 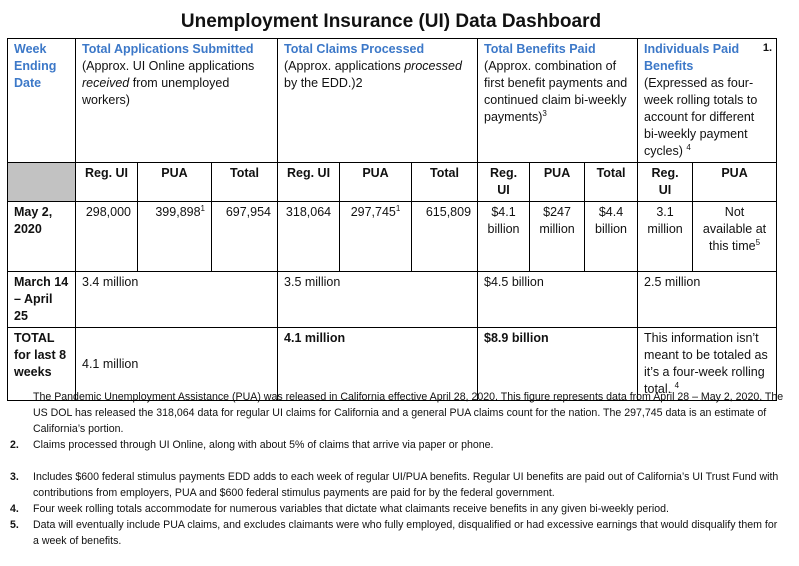 What do you see at coordinates (540, 49) in the screenshot?
I see `column-title: Total Benefits Paid` at bounding box center [540, 49].